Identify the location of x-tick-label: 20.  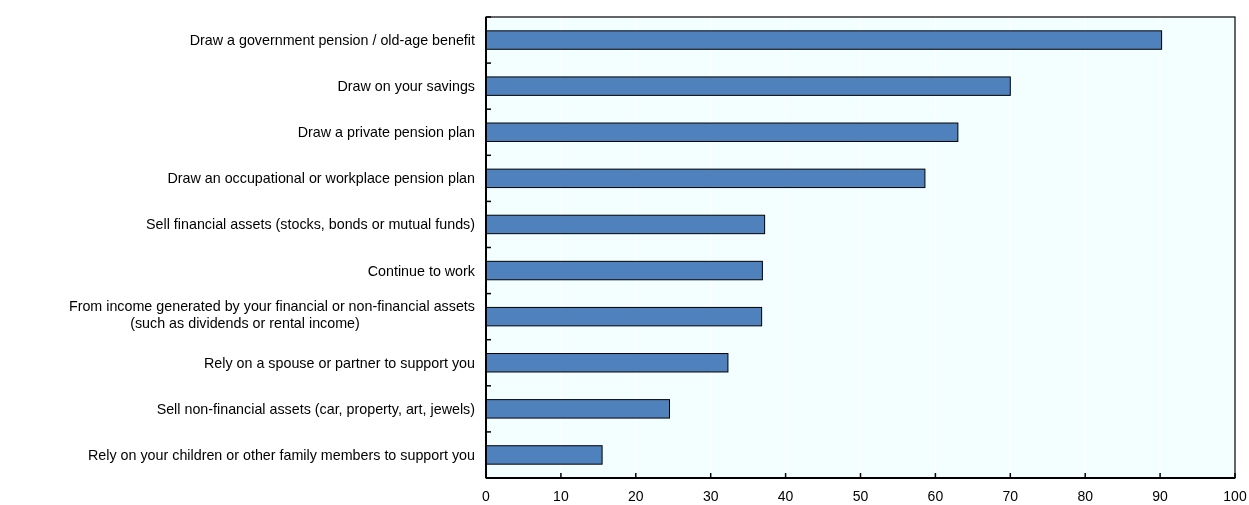
(636, 496).